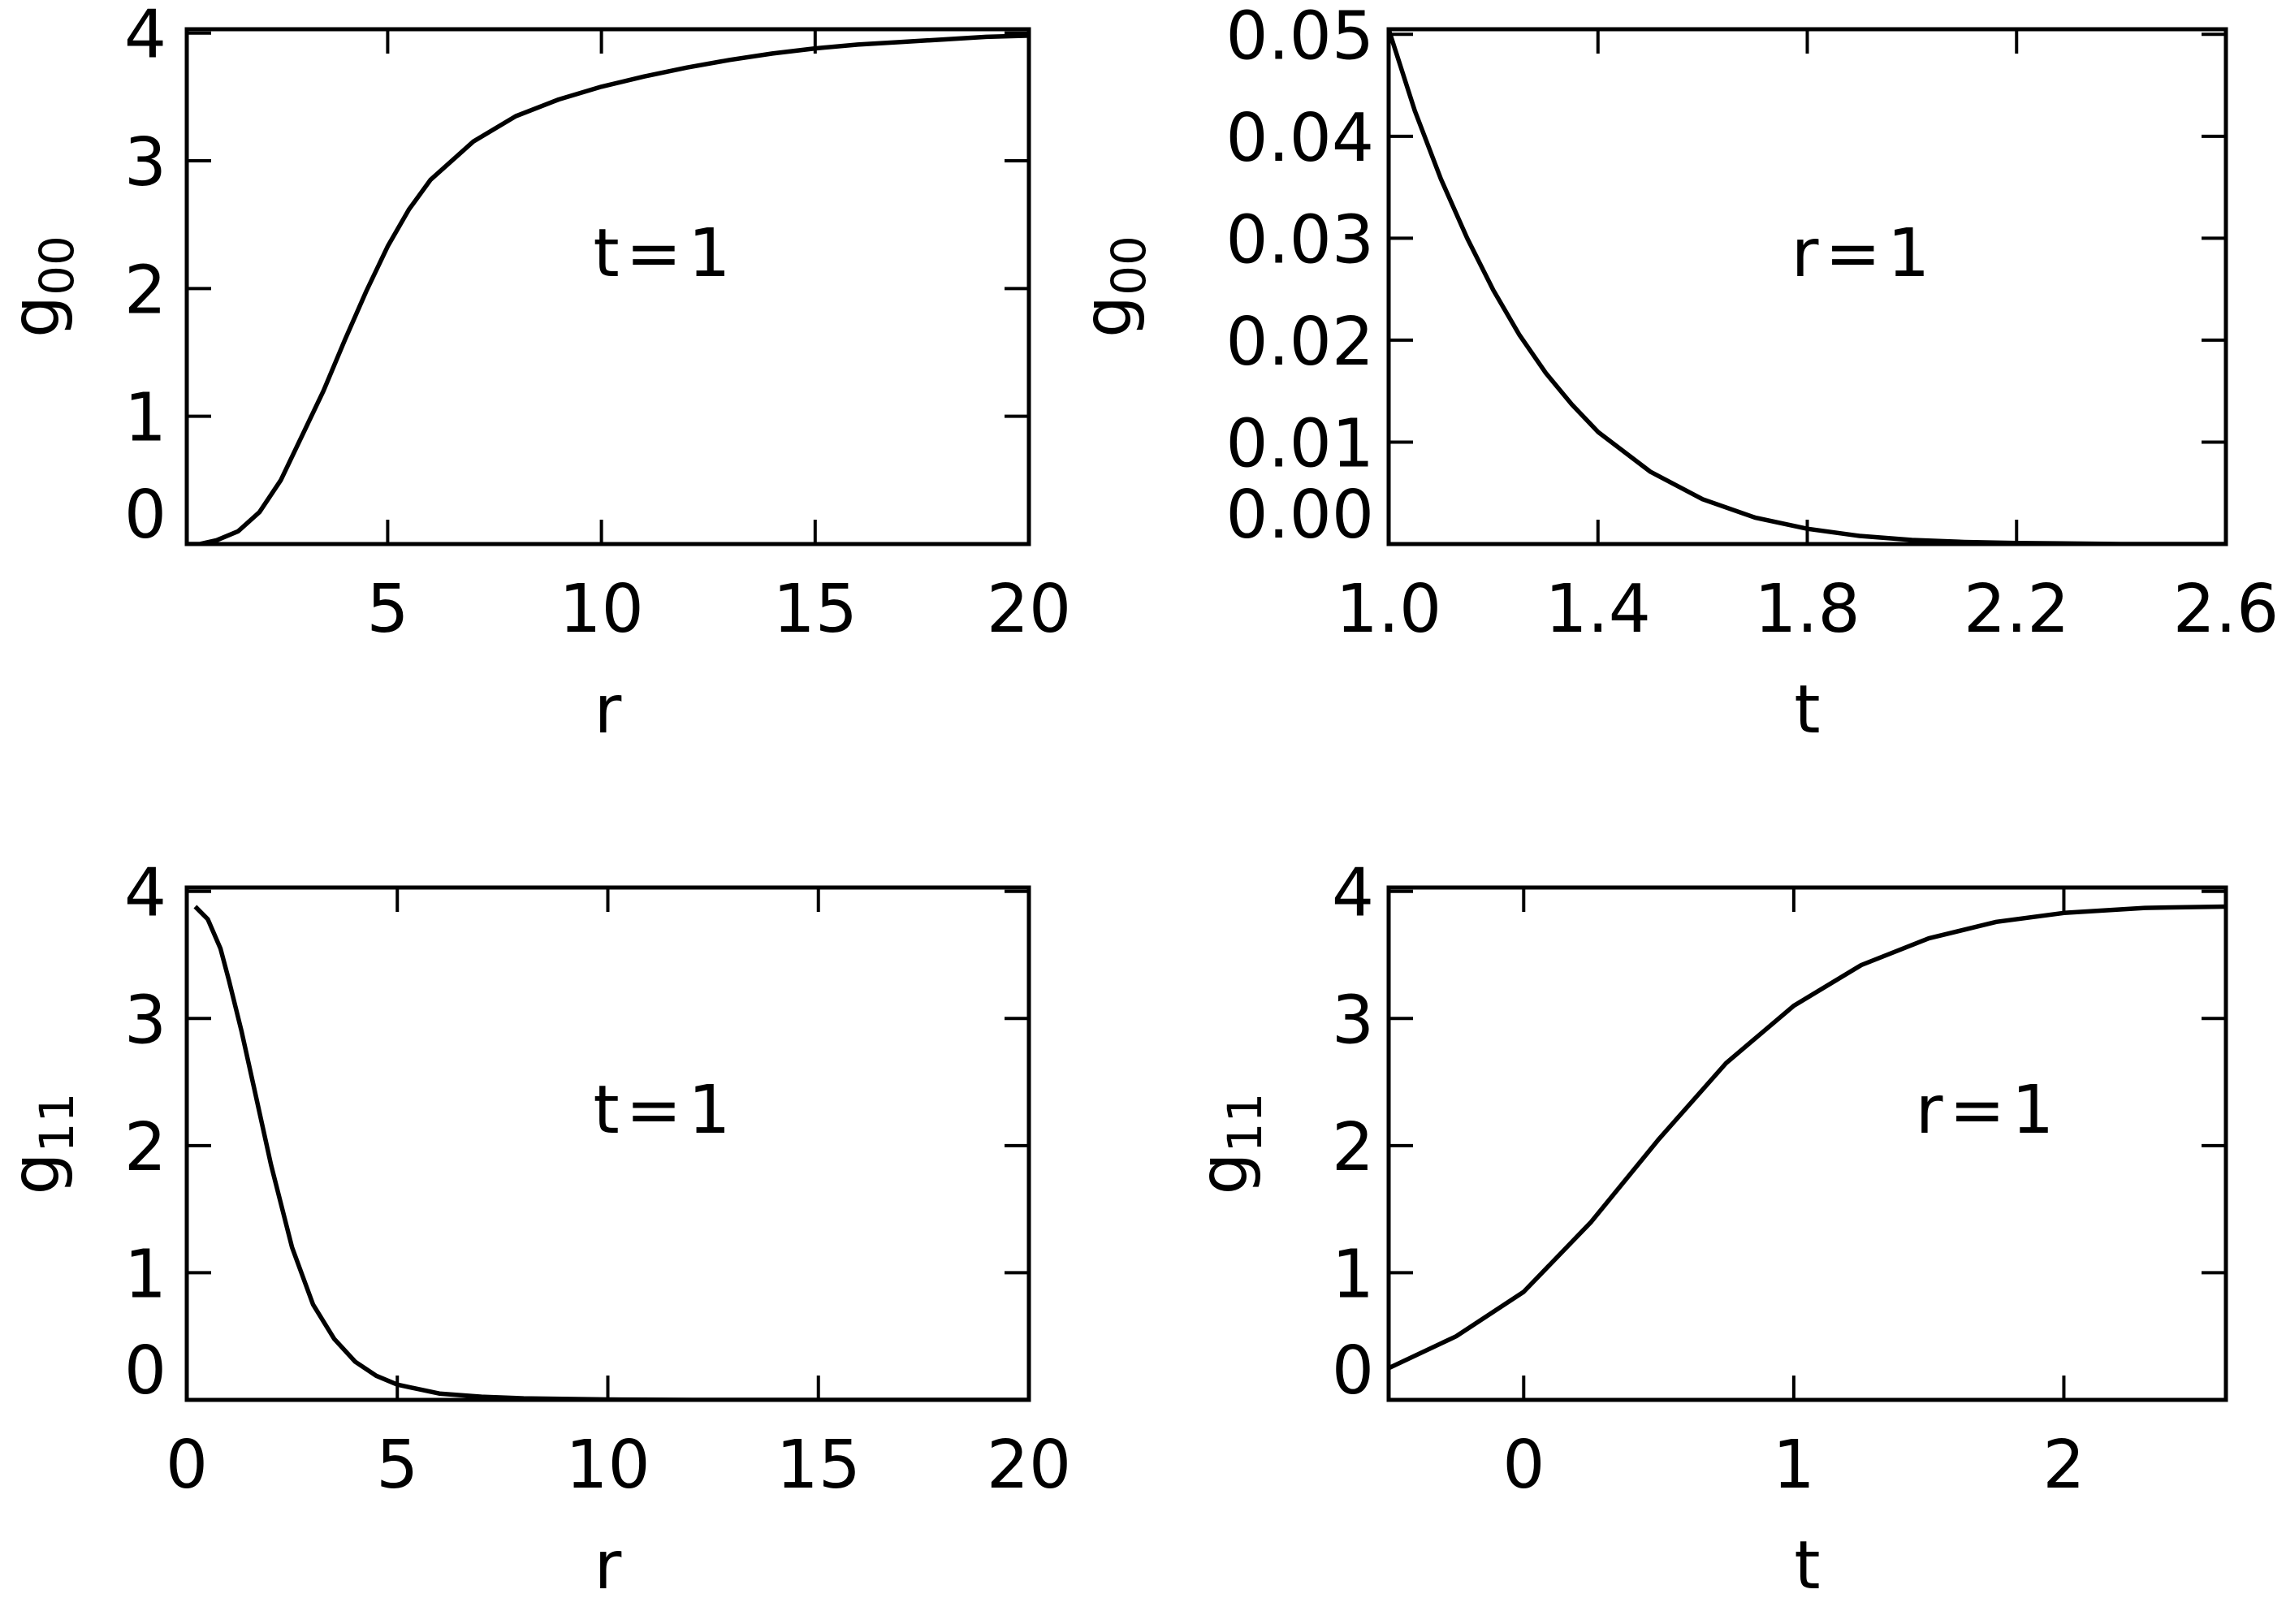 The height and width of the screenshot is (1624, 2286). What do you see at coordinates (1794, 1466) in the screenshot?
I see `x-tick-label: 1` at bounding box center [1794, 1466].